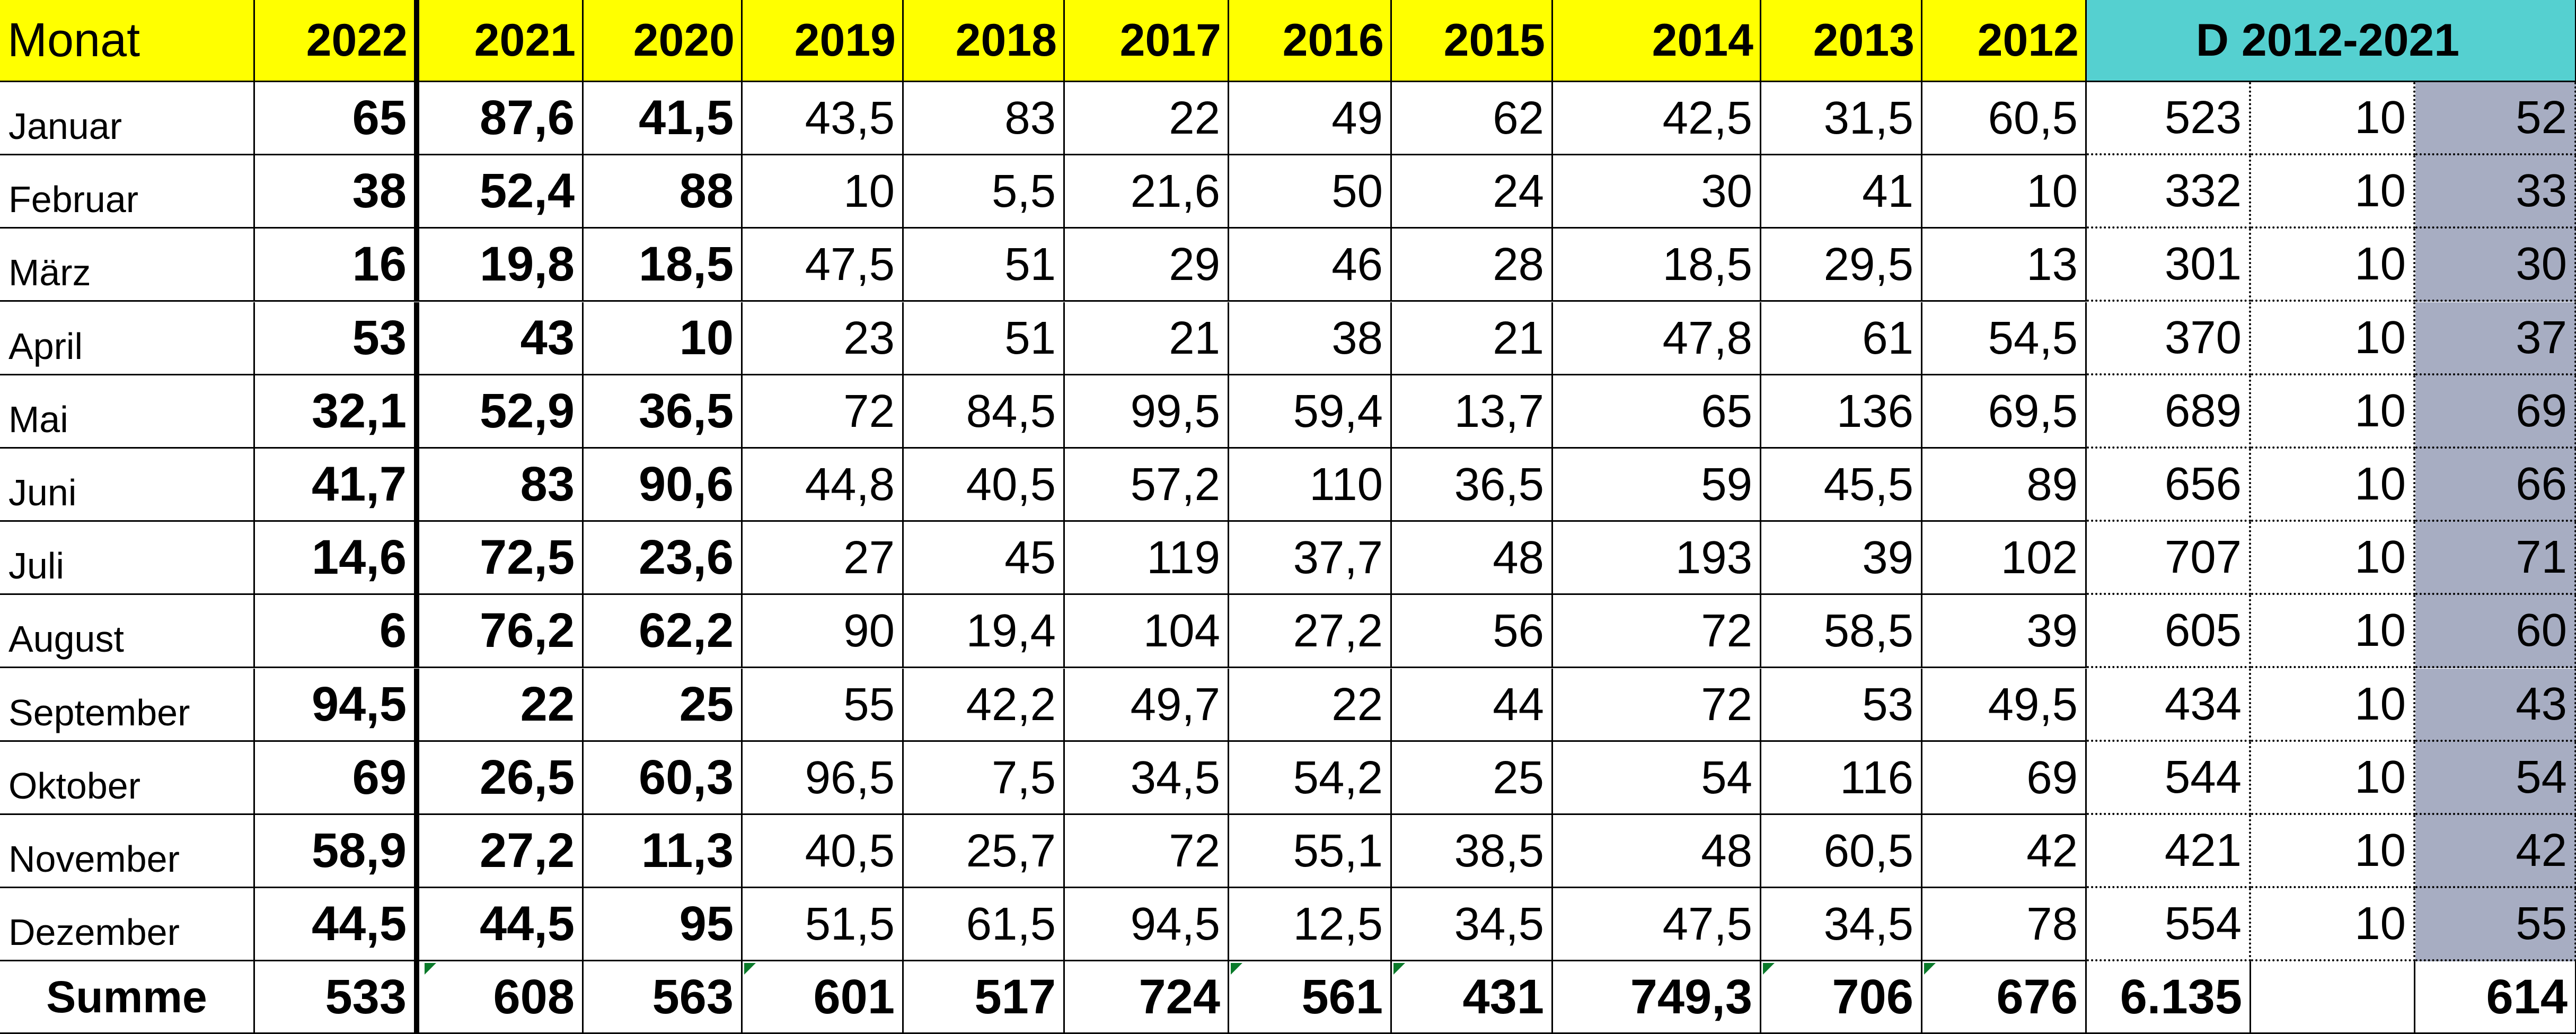 Image resolution: width=2576 pixels, height=1034 pixels. I want to click on value-cell: 57,2, so click(1147, 485).